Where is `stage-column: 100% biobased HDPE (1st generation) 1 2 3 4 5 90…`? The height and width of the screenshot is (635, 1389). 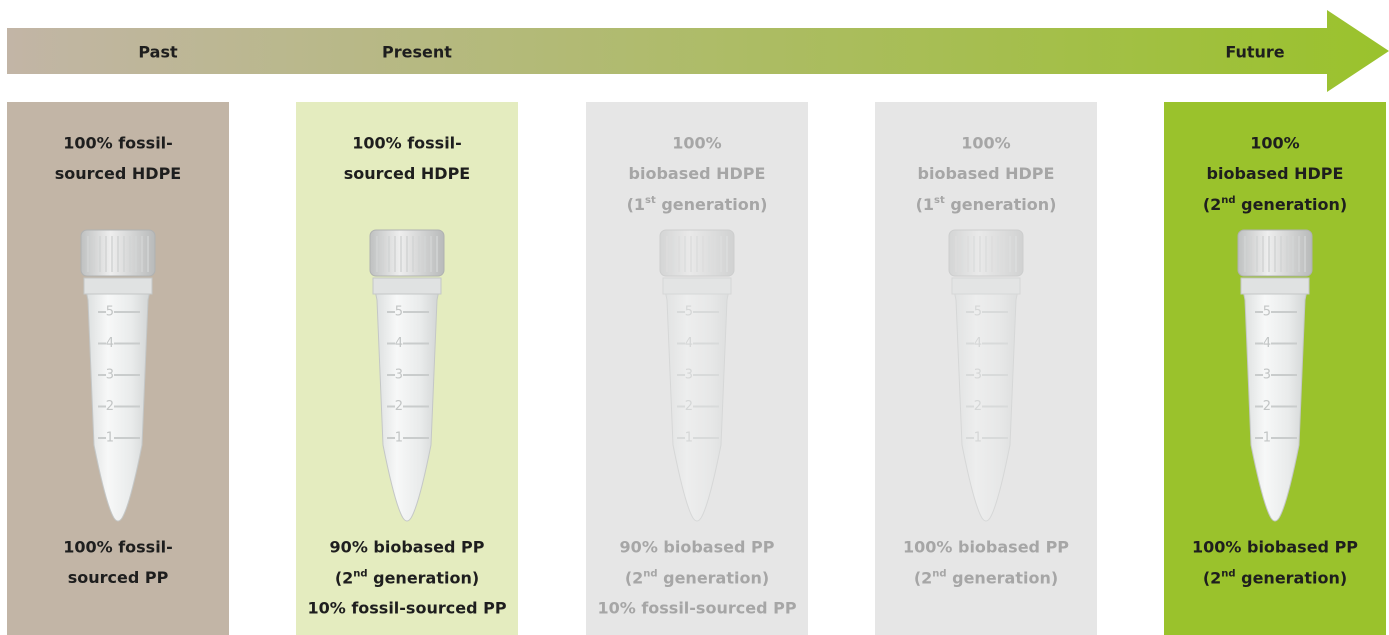
stage-column: 100% biobased HDPE (1st generation) 1 2 3 4 5 90… is located at coordinates (697, 368).